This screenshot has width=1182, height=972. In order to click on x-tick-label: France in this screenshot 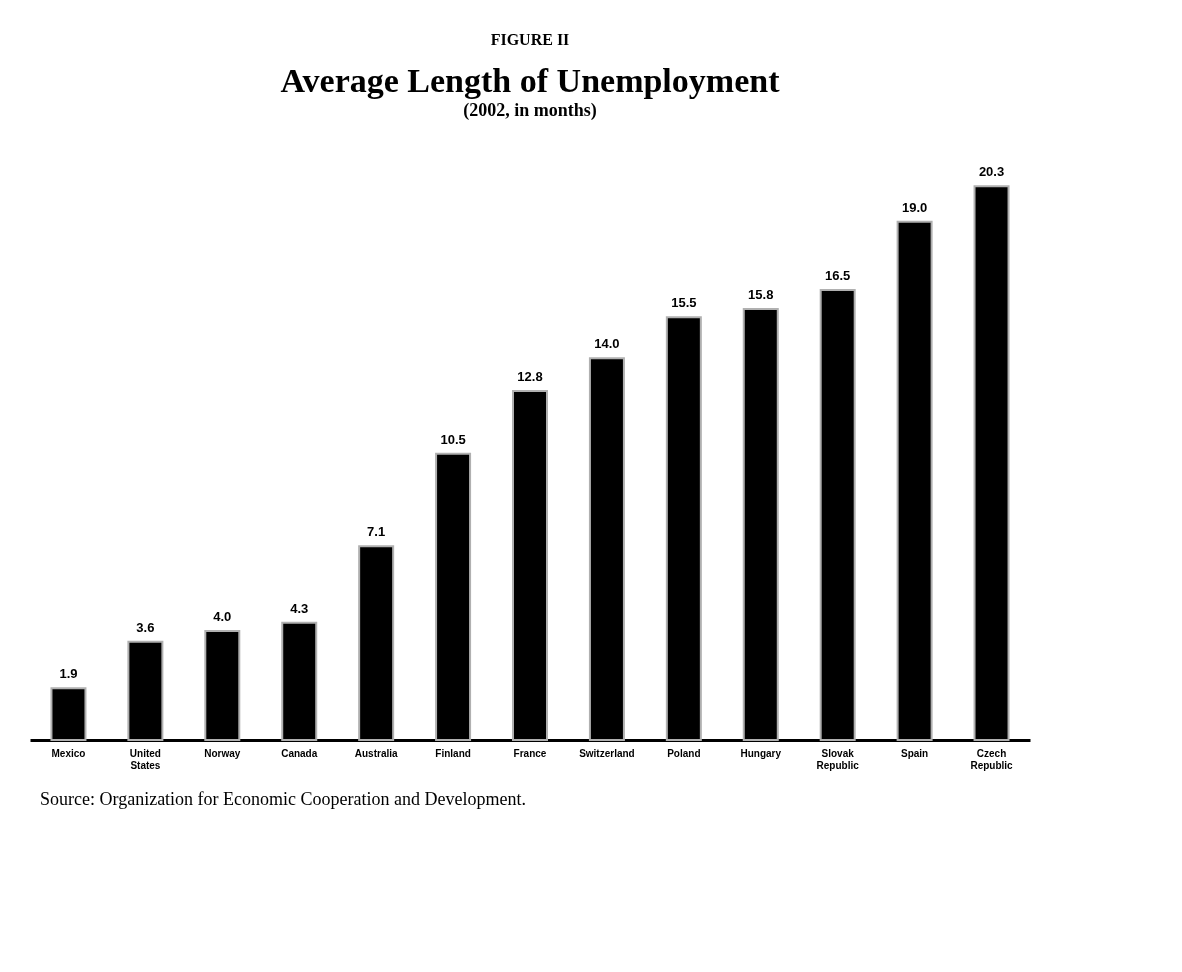, I will do `click(530, 753)`.